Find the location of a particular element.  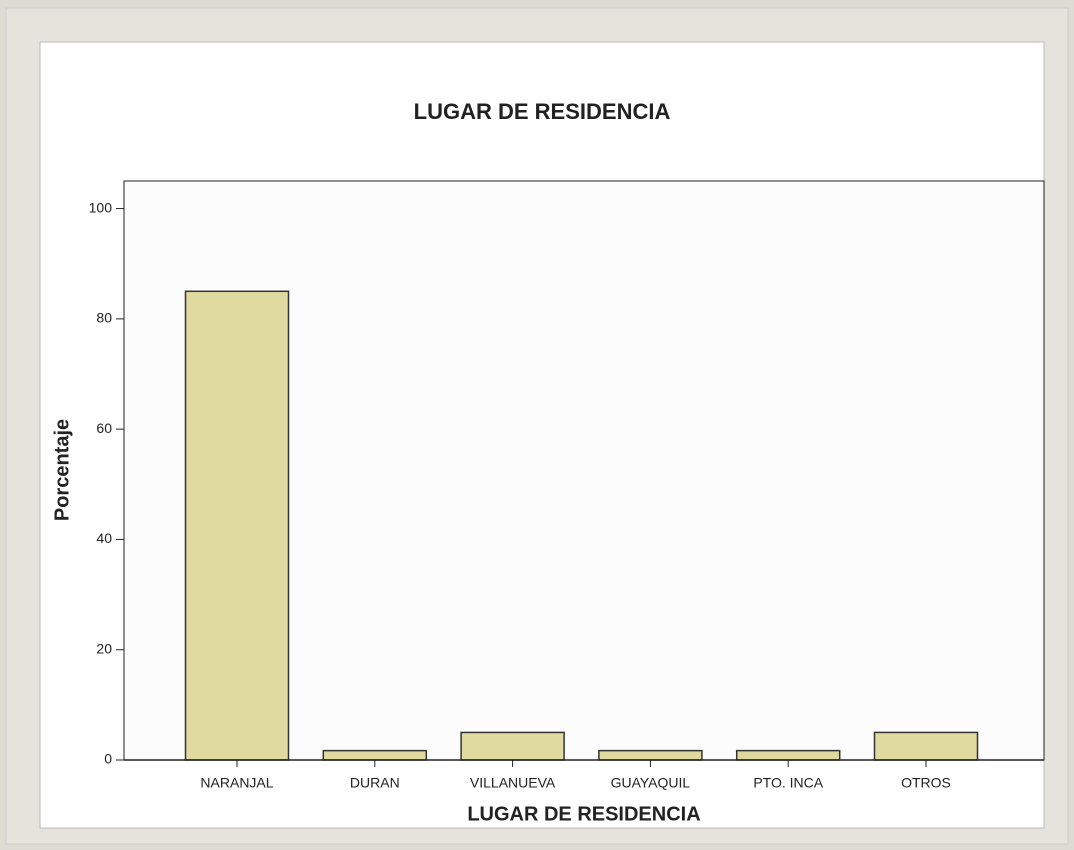

y-tick-label: 100 is located at coordinates (101, 207).